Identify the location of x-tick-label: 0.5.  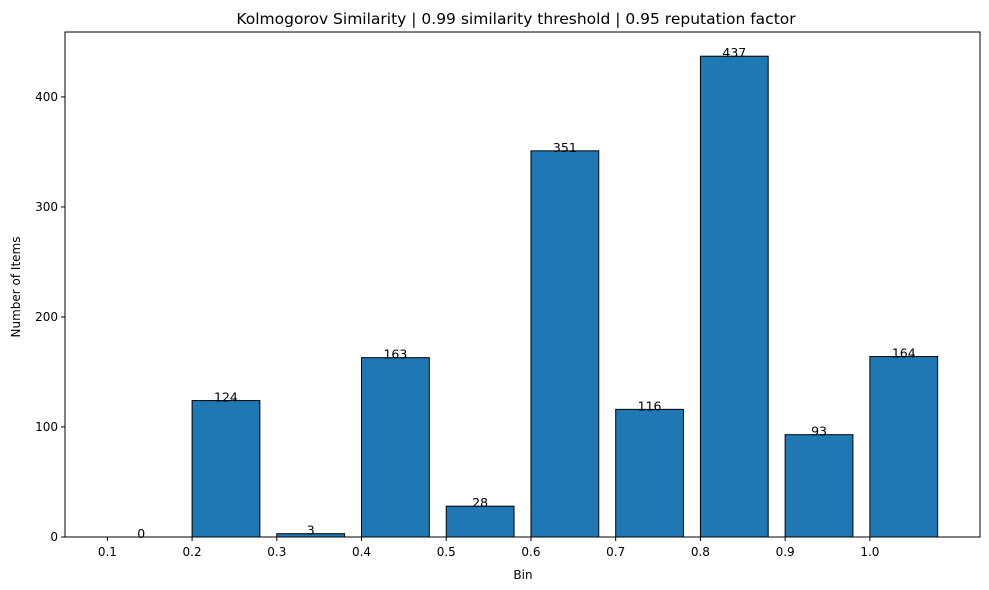
(446, 552).